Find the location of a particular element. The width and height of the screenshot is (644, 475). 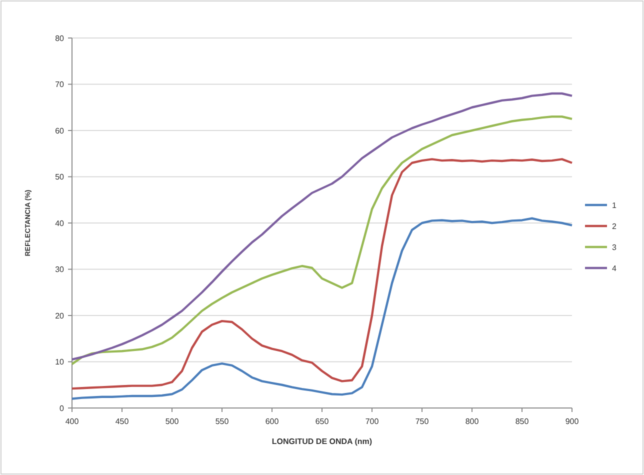

x-tick-label: 550 is located at coordinates (222, 421).